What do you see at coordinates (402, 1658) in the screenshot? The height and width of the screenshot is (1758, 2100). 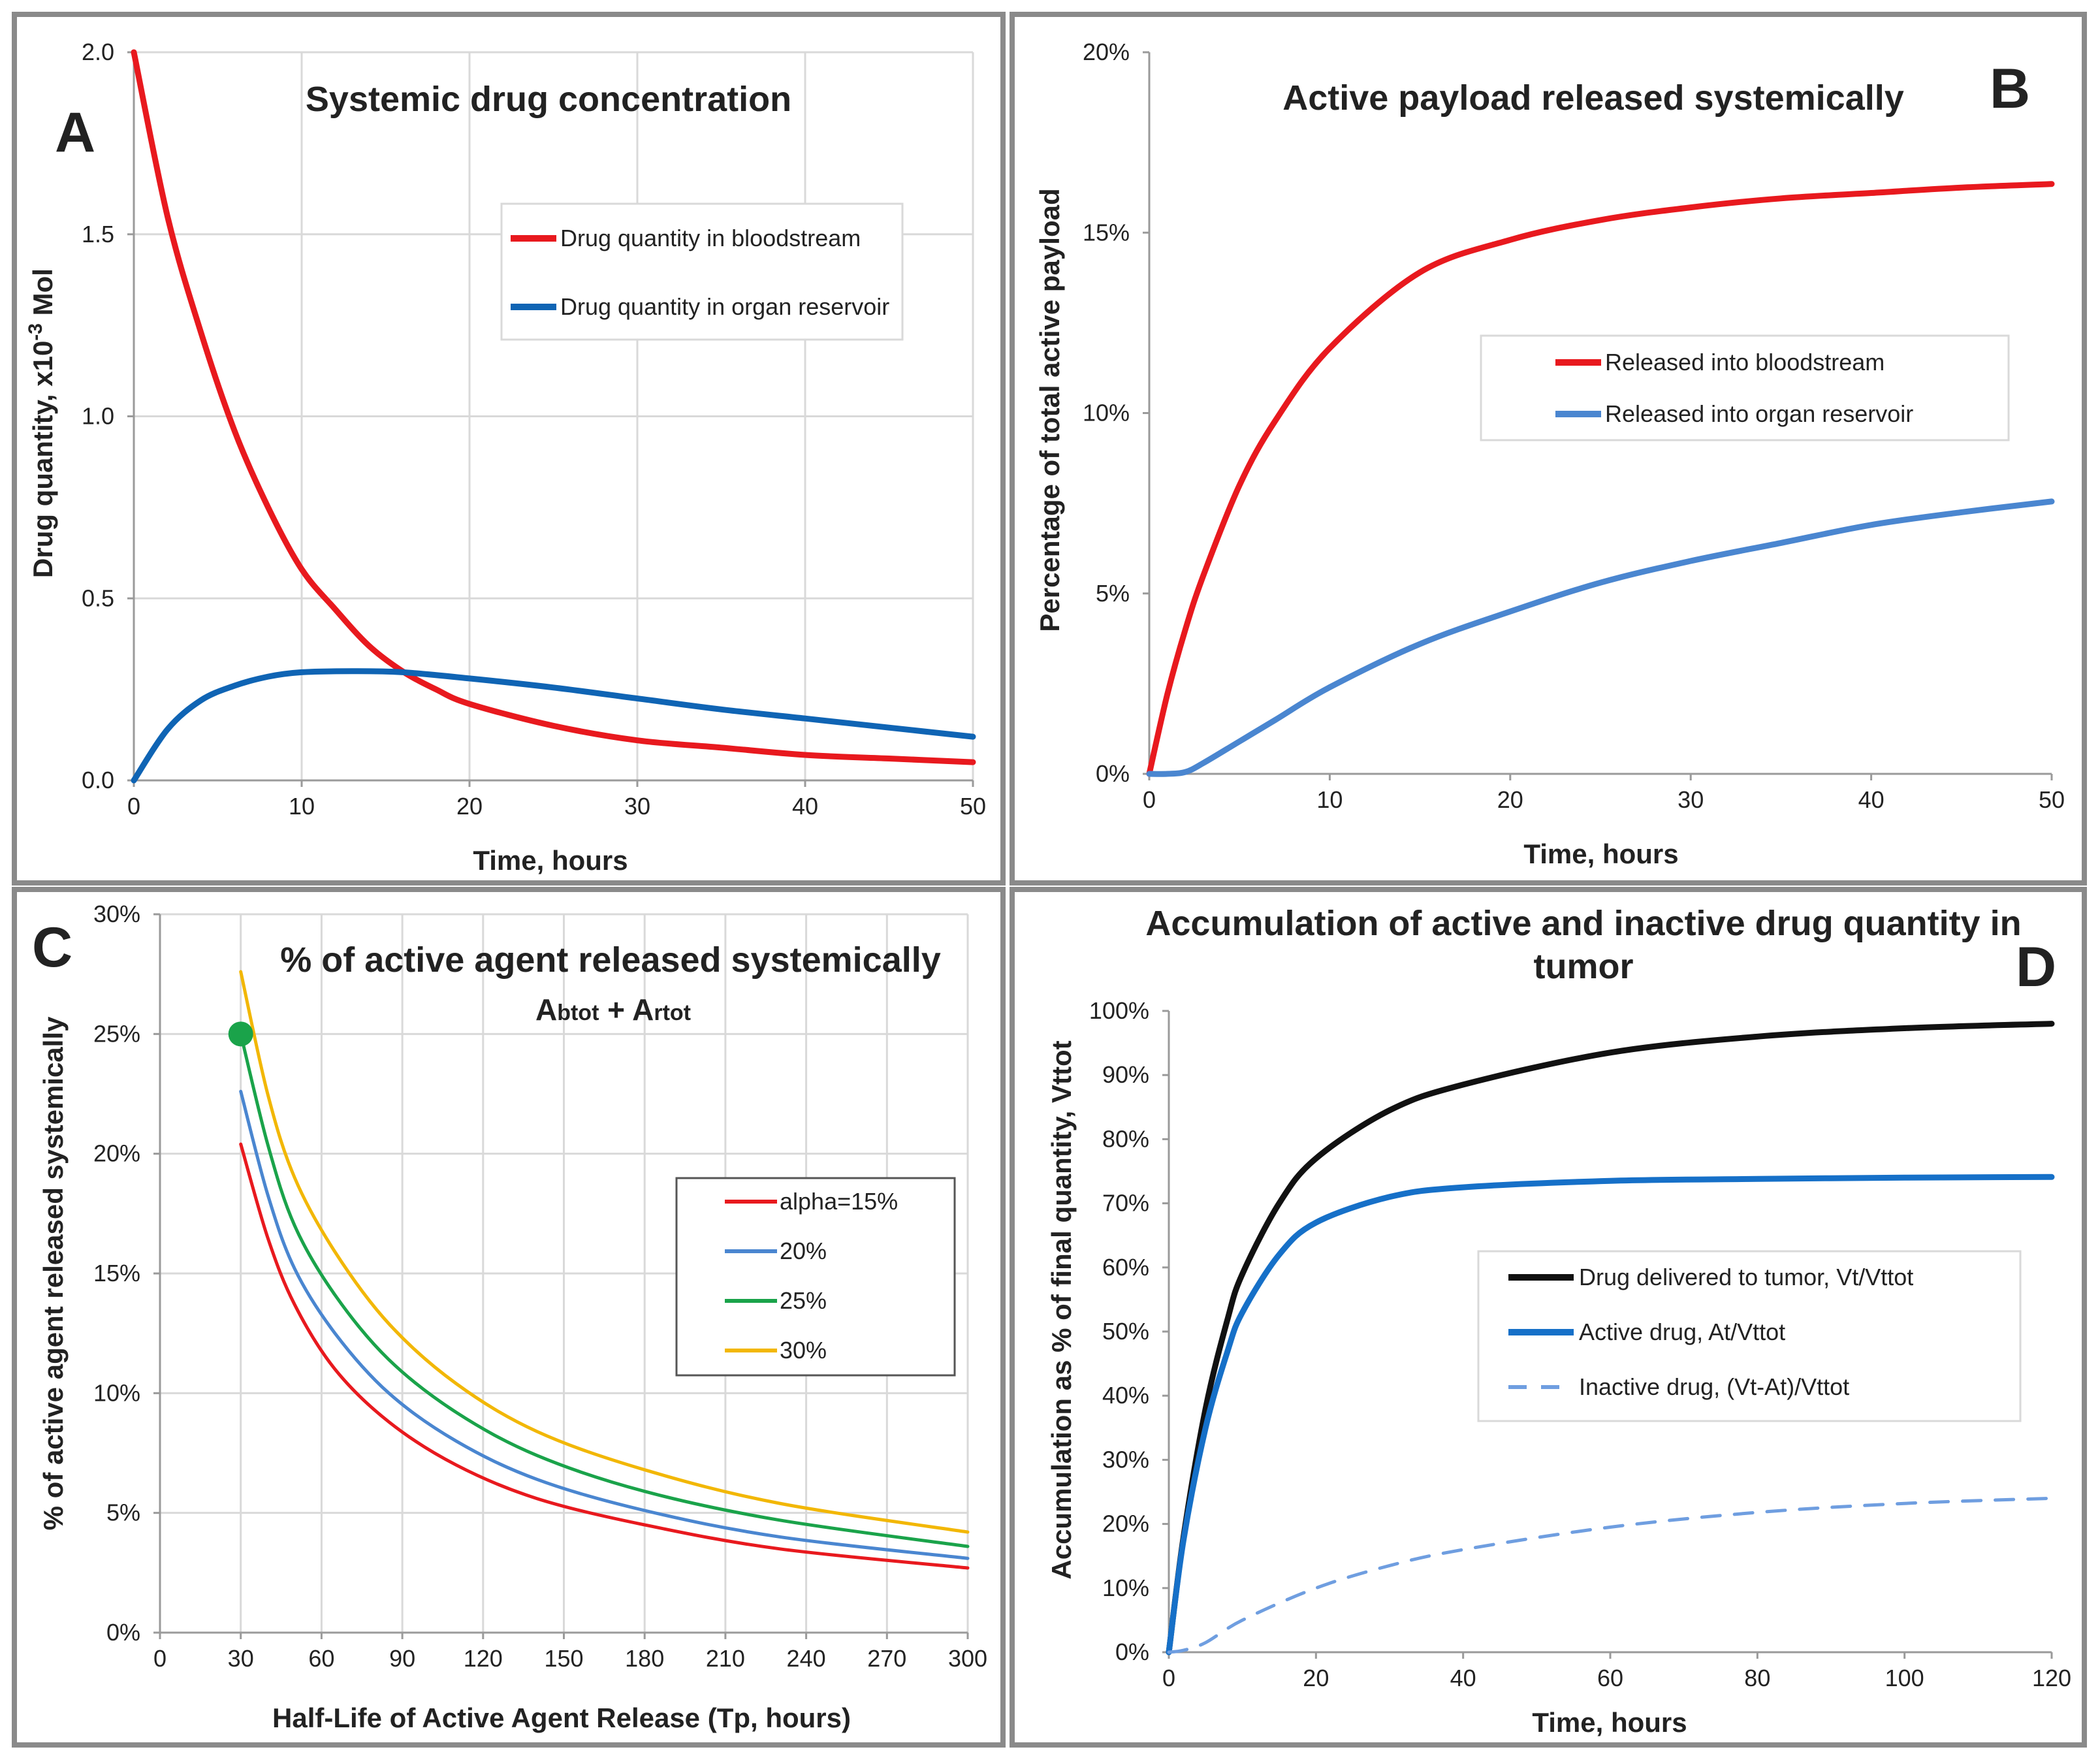 I see `panel-c-x-tick-label: 90` at bounding box center [402, 1658].